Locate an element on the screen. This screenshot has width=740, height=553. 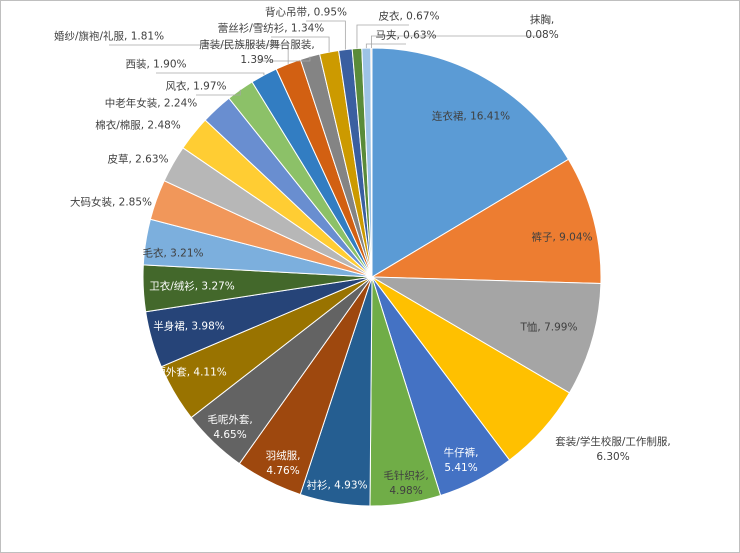
data-label: 卫衣/绒衫, 3.27% is located at coordinates (192, 286).